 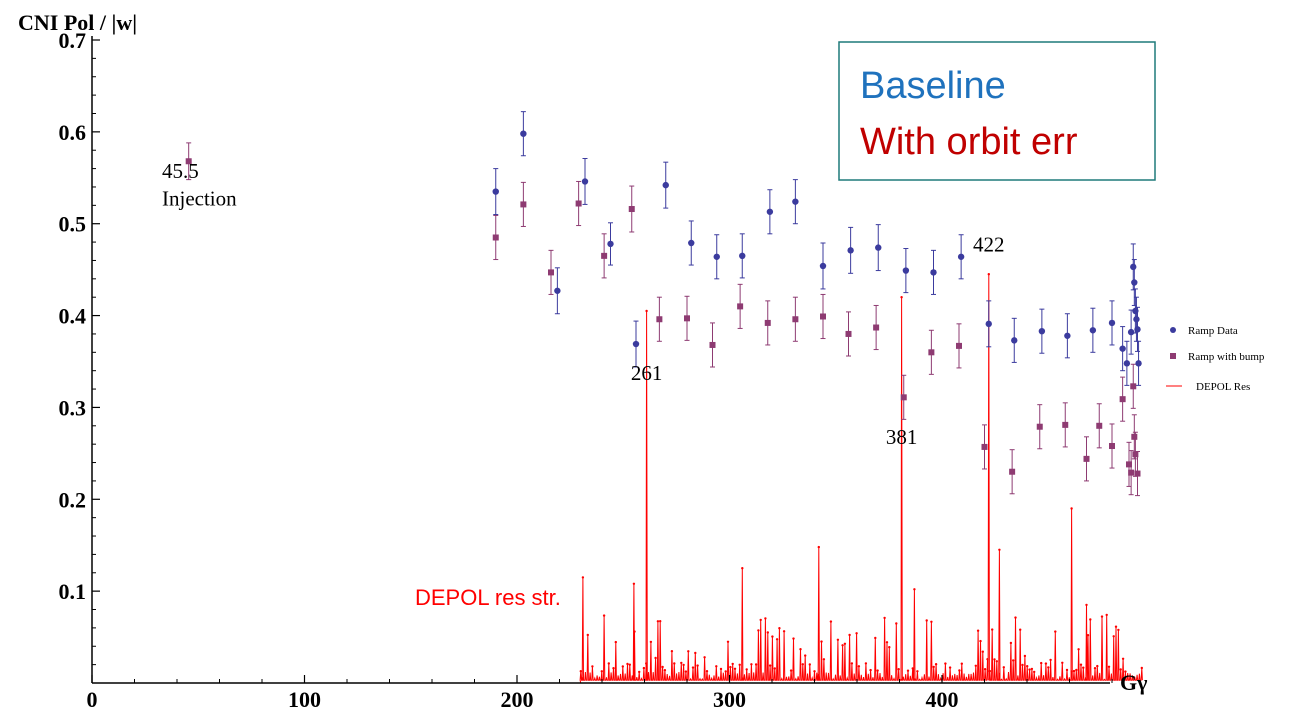 What do you see at coordinates (969, 142) in the screenshot?
I see `text-box-orbit-err: With orbit err` at bounding box center [969, 142].